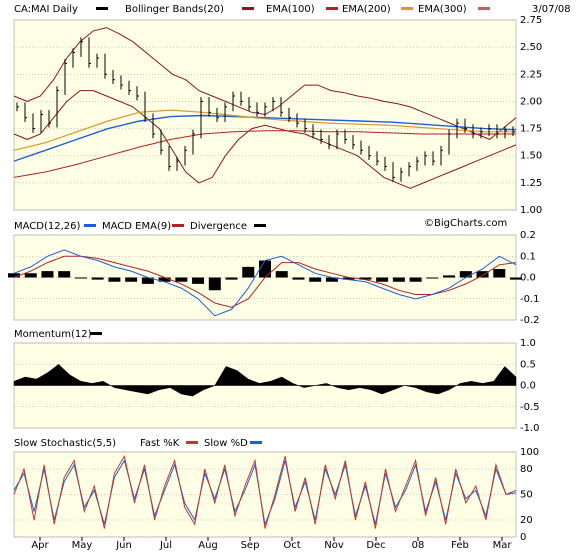 The height and width of the screenshot is (553, 579). I want to click on ema200-line, so click(264, 130).